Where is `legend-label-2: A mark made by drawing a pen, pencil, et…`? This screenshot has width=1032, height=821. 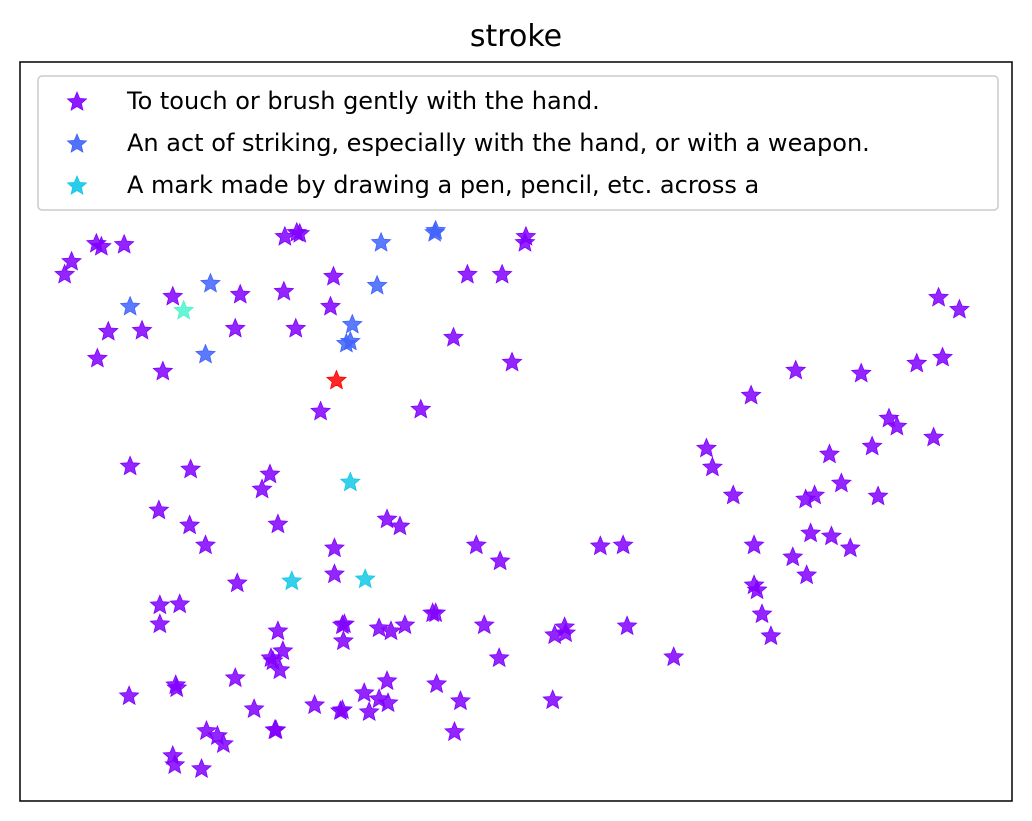
legend-label-2: A mark made by drawing a pen, pencil, et… is located at coordinates (443, 185).